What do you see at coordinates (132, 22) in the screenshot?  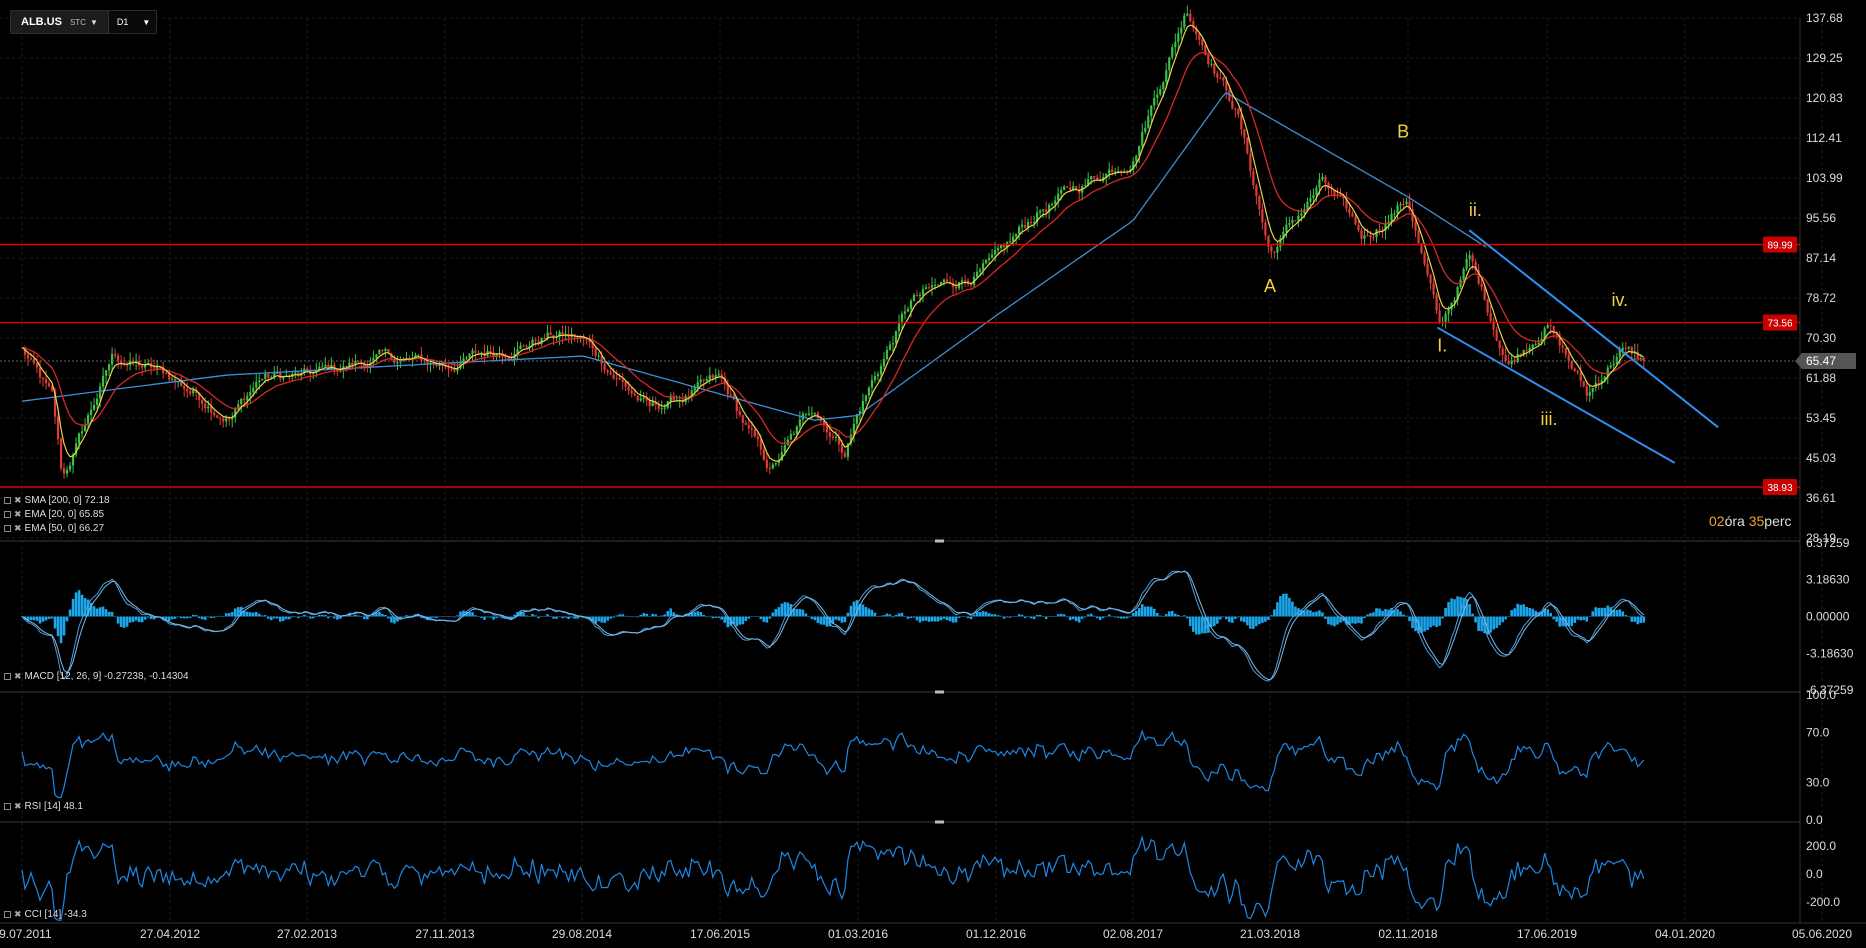 I see `timeframe-selector: D1 ▼` at bounding box center [132, 22].